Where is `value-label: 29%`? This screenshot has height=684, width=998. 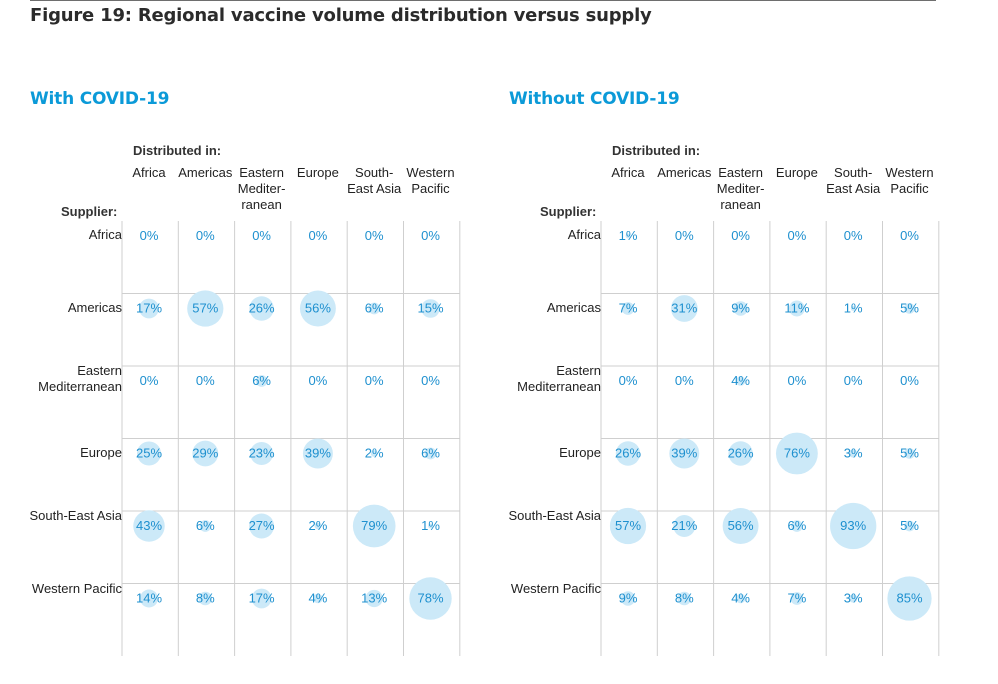
value-label: 29% is located at coordinates (205, 453).